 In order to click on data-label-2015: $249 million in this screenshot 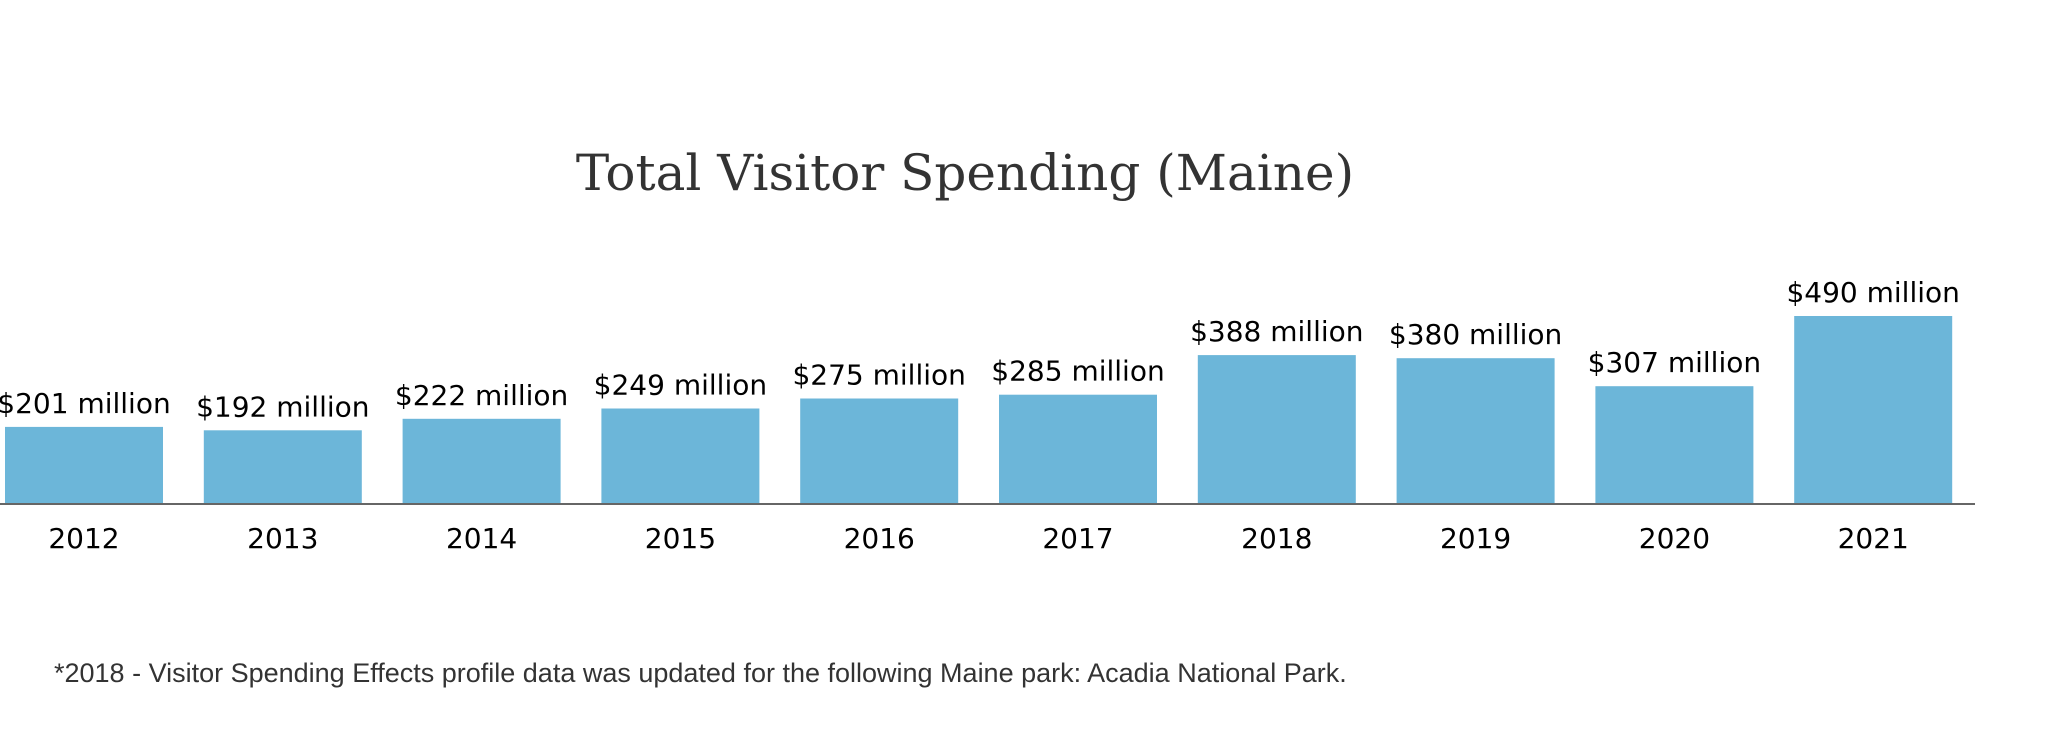, I will do `click(680, 385)`.